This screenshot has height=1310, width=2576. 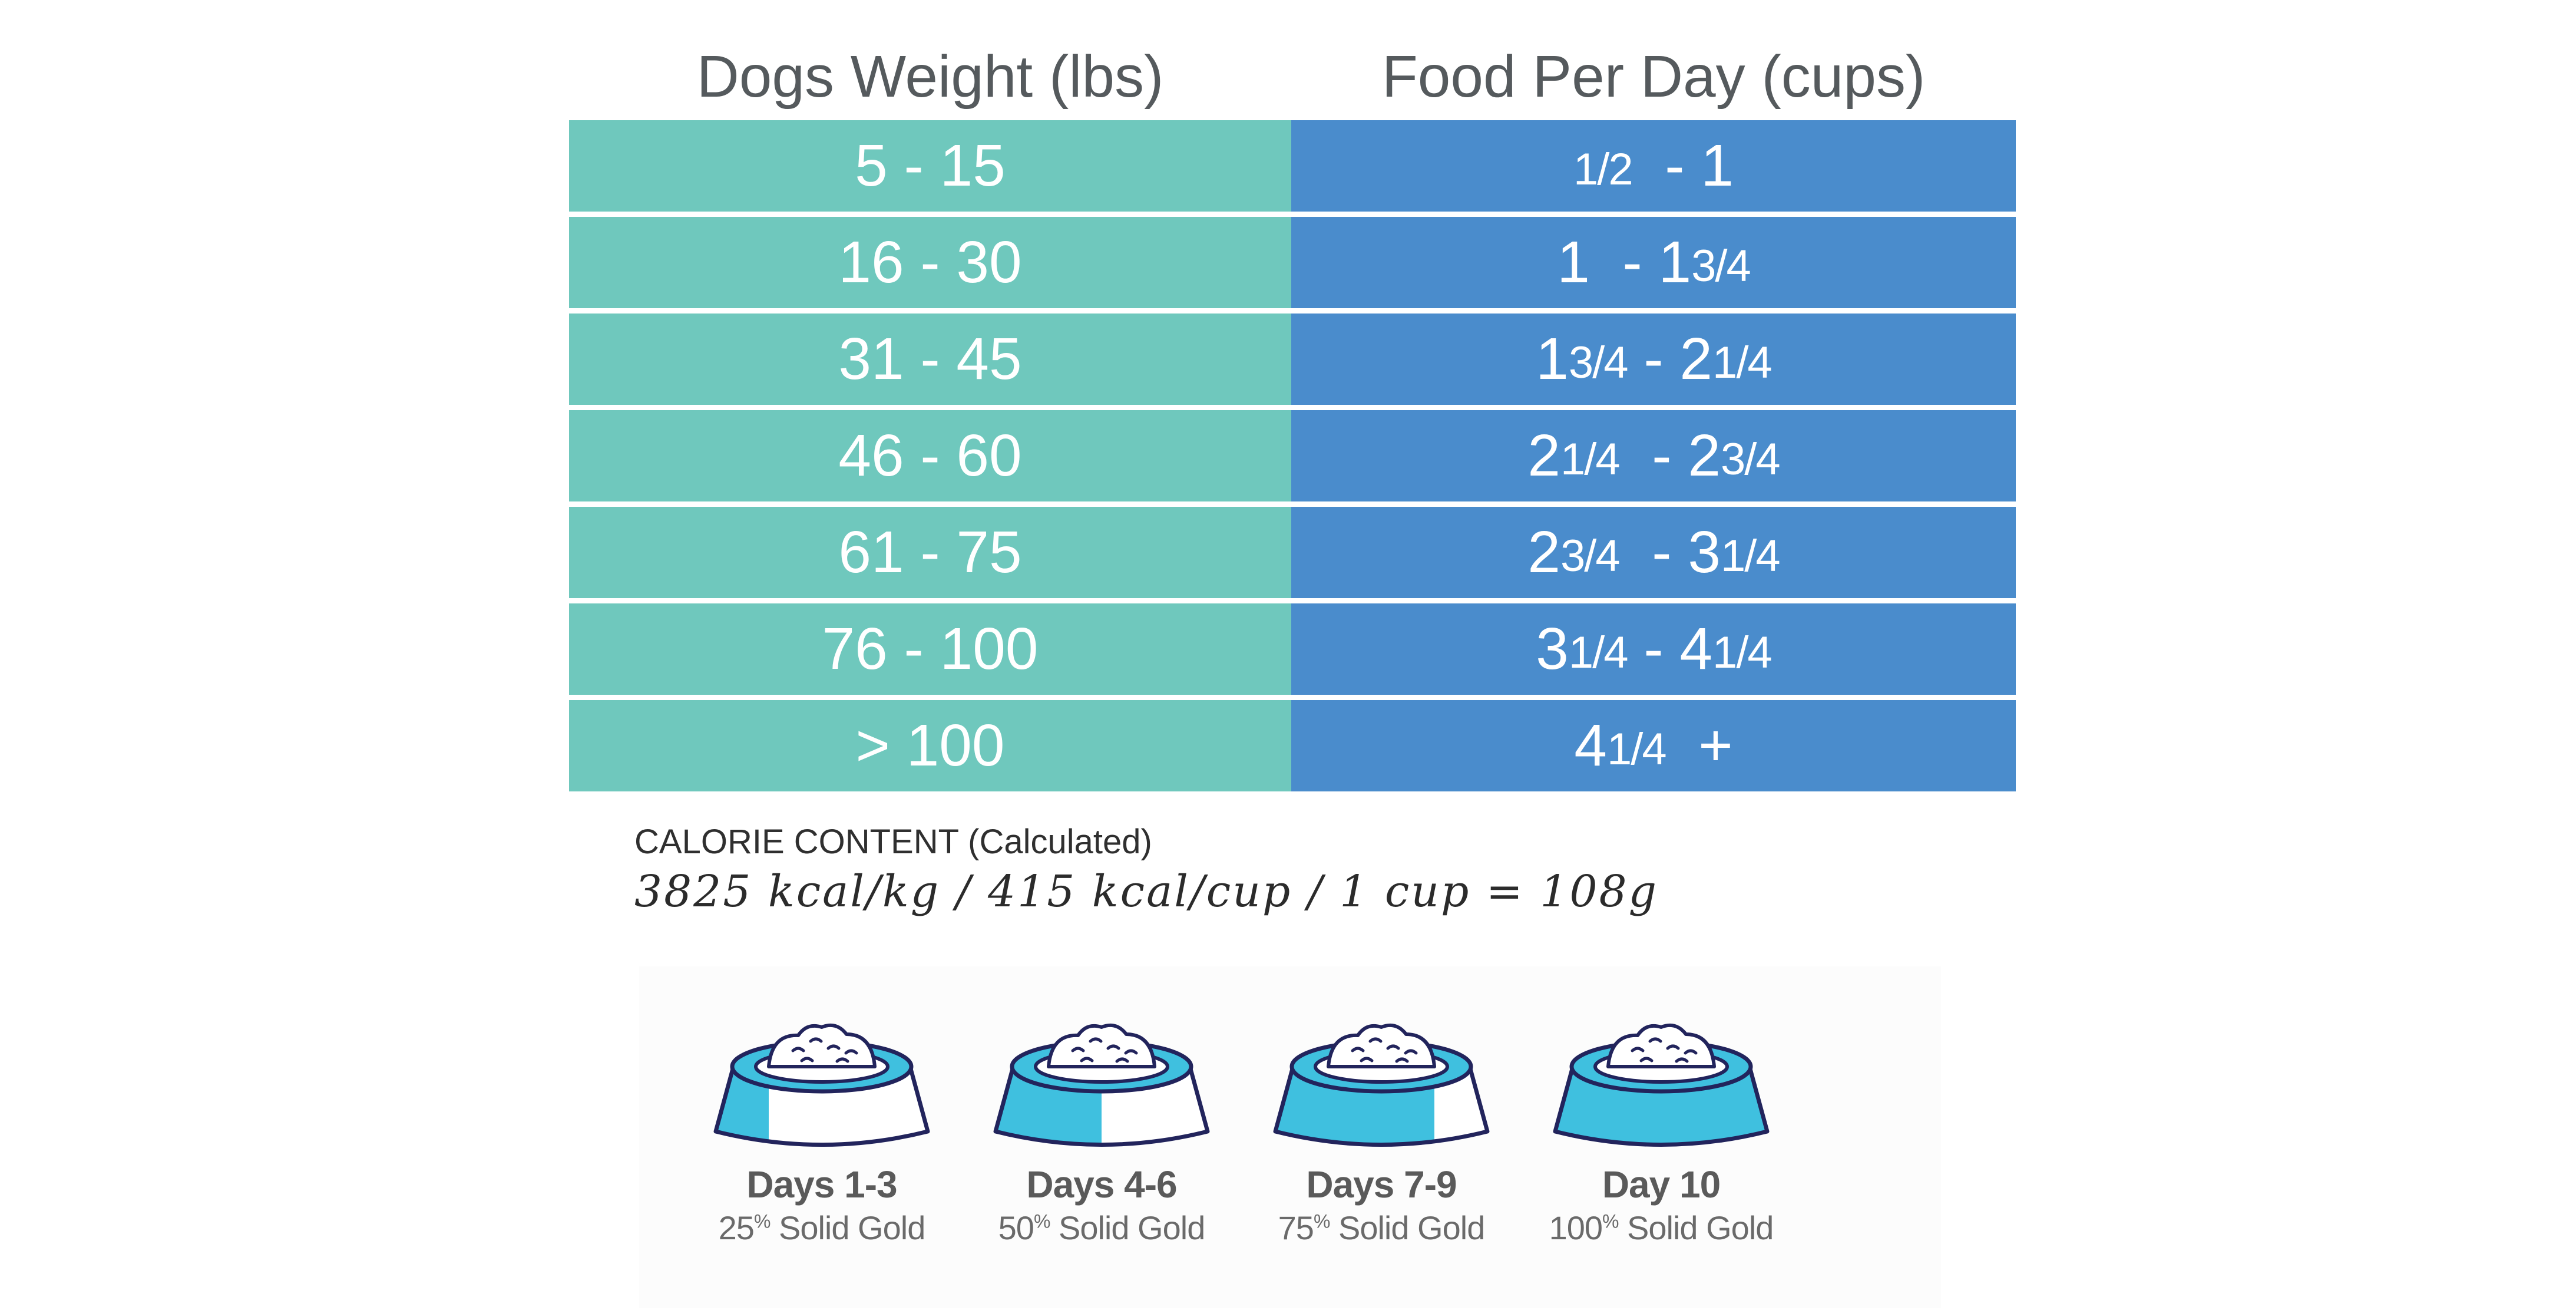 I want to click on calorie-content-title: CALORIE CONTENT (Calculated), so click(x=893, y=842).